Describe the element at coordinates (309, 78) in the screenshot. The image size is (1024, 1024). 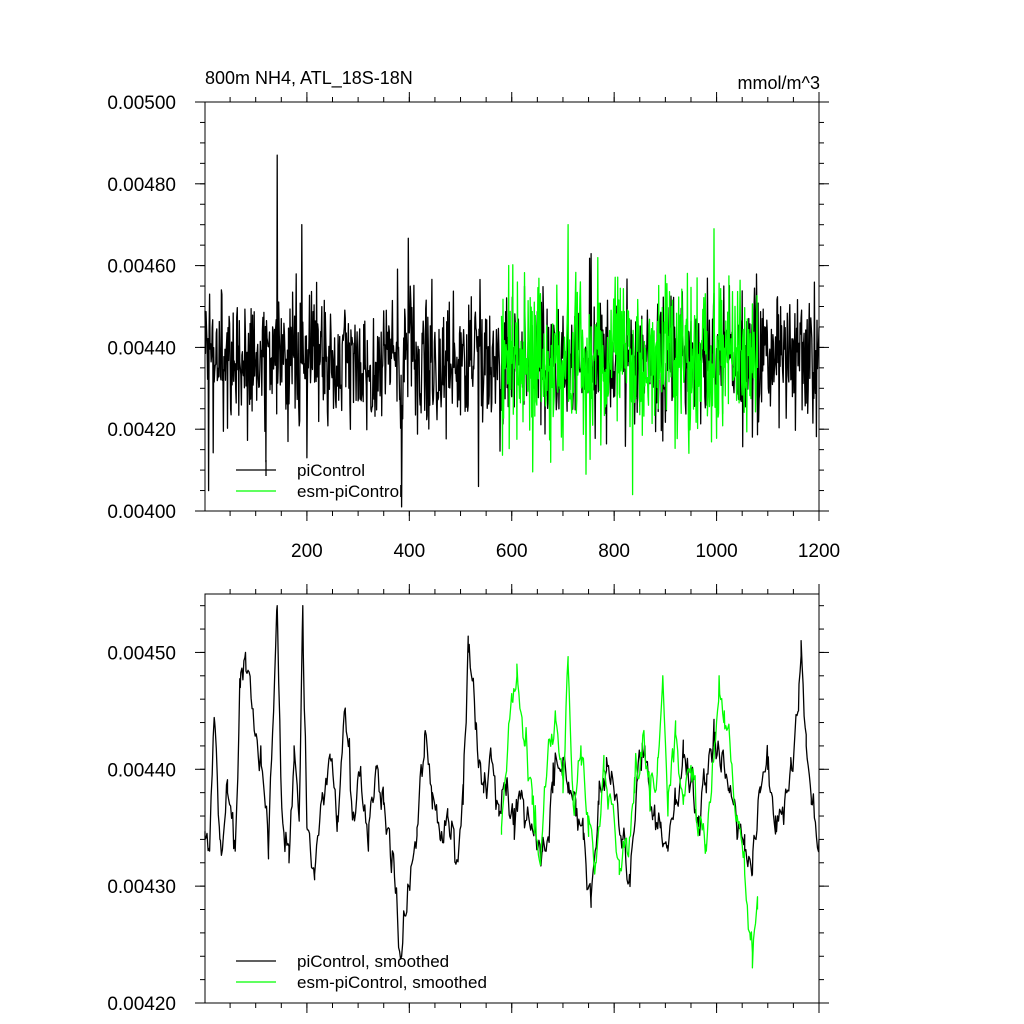
I see `chart-title: 800m NH4, ATL_18S-18N` at that location.